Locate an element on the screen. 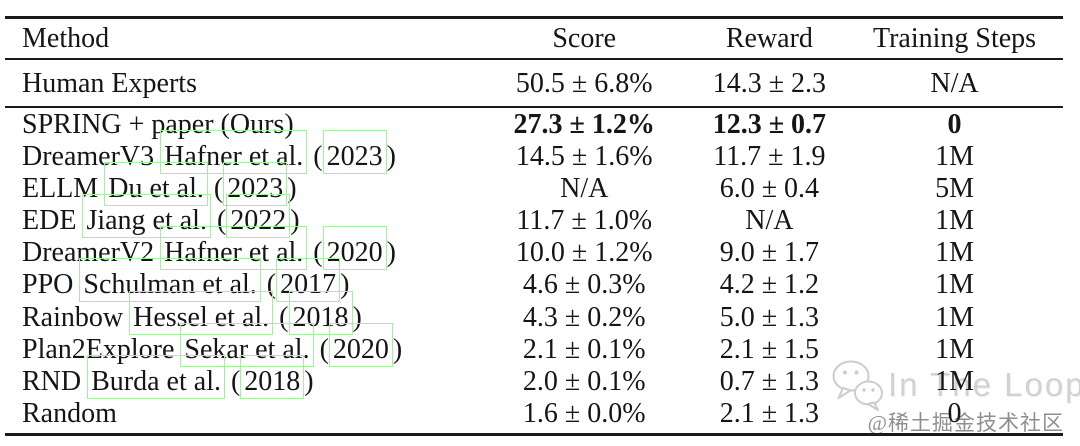 This screenshot has width=1080, height=446. watermark-brand: In The Loop is located at coordinates (984, 384).